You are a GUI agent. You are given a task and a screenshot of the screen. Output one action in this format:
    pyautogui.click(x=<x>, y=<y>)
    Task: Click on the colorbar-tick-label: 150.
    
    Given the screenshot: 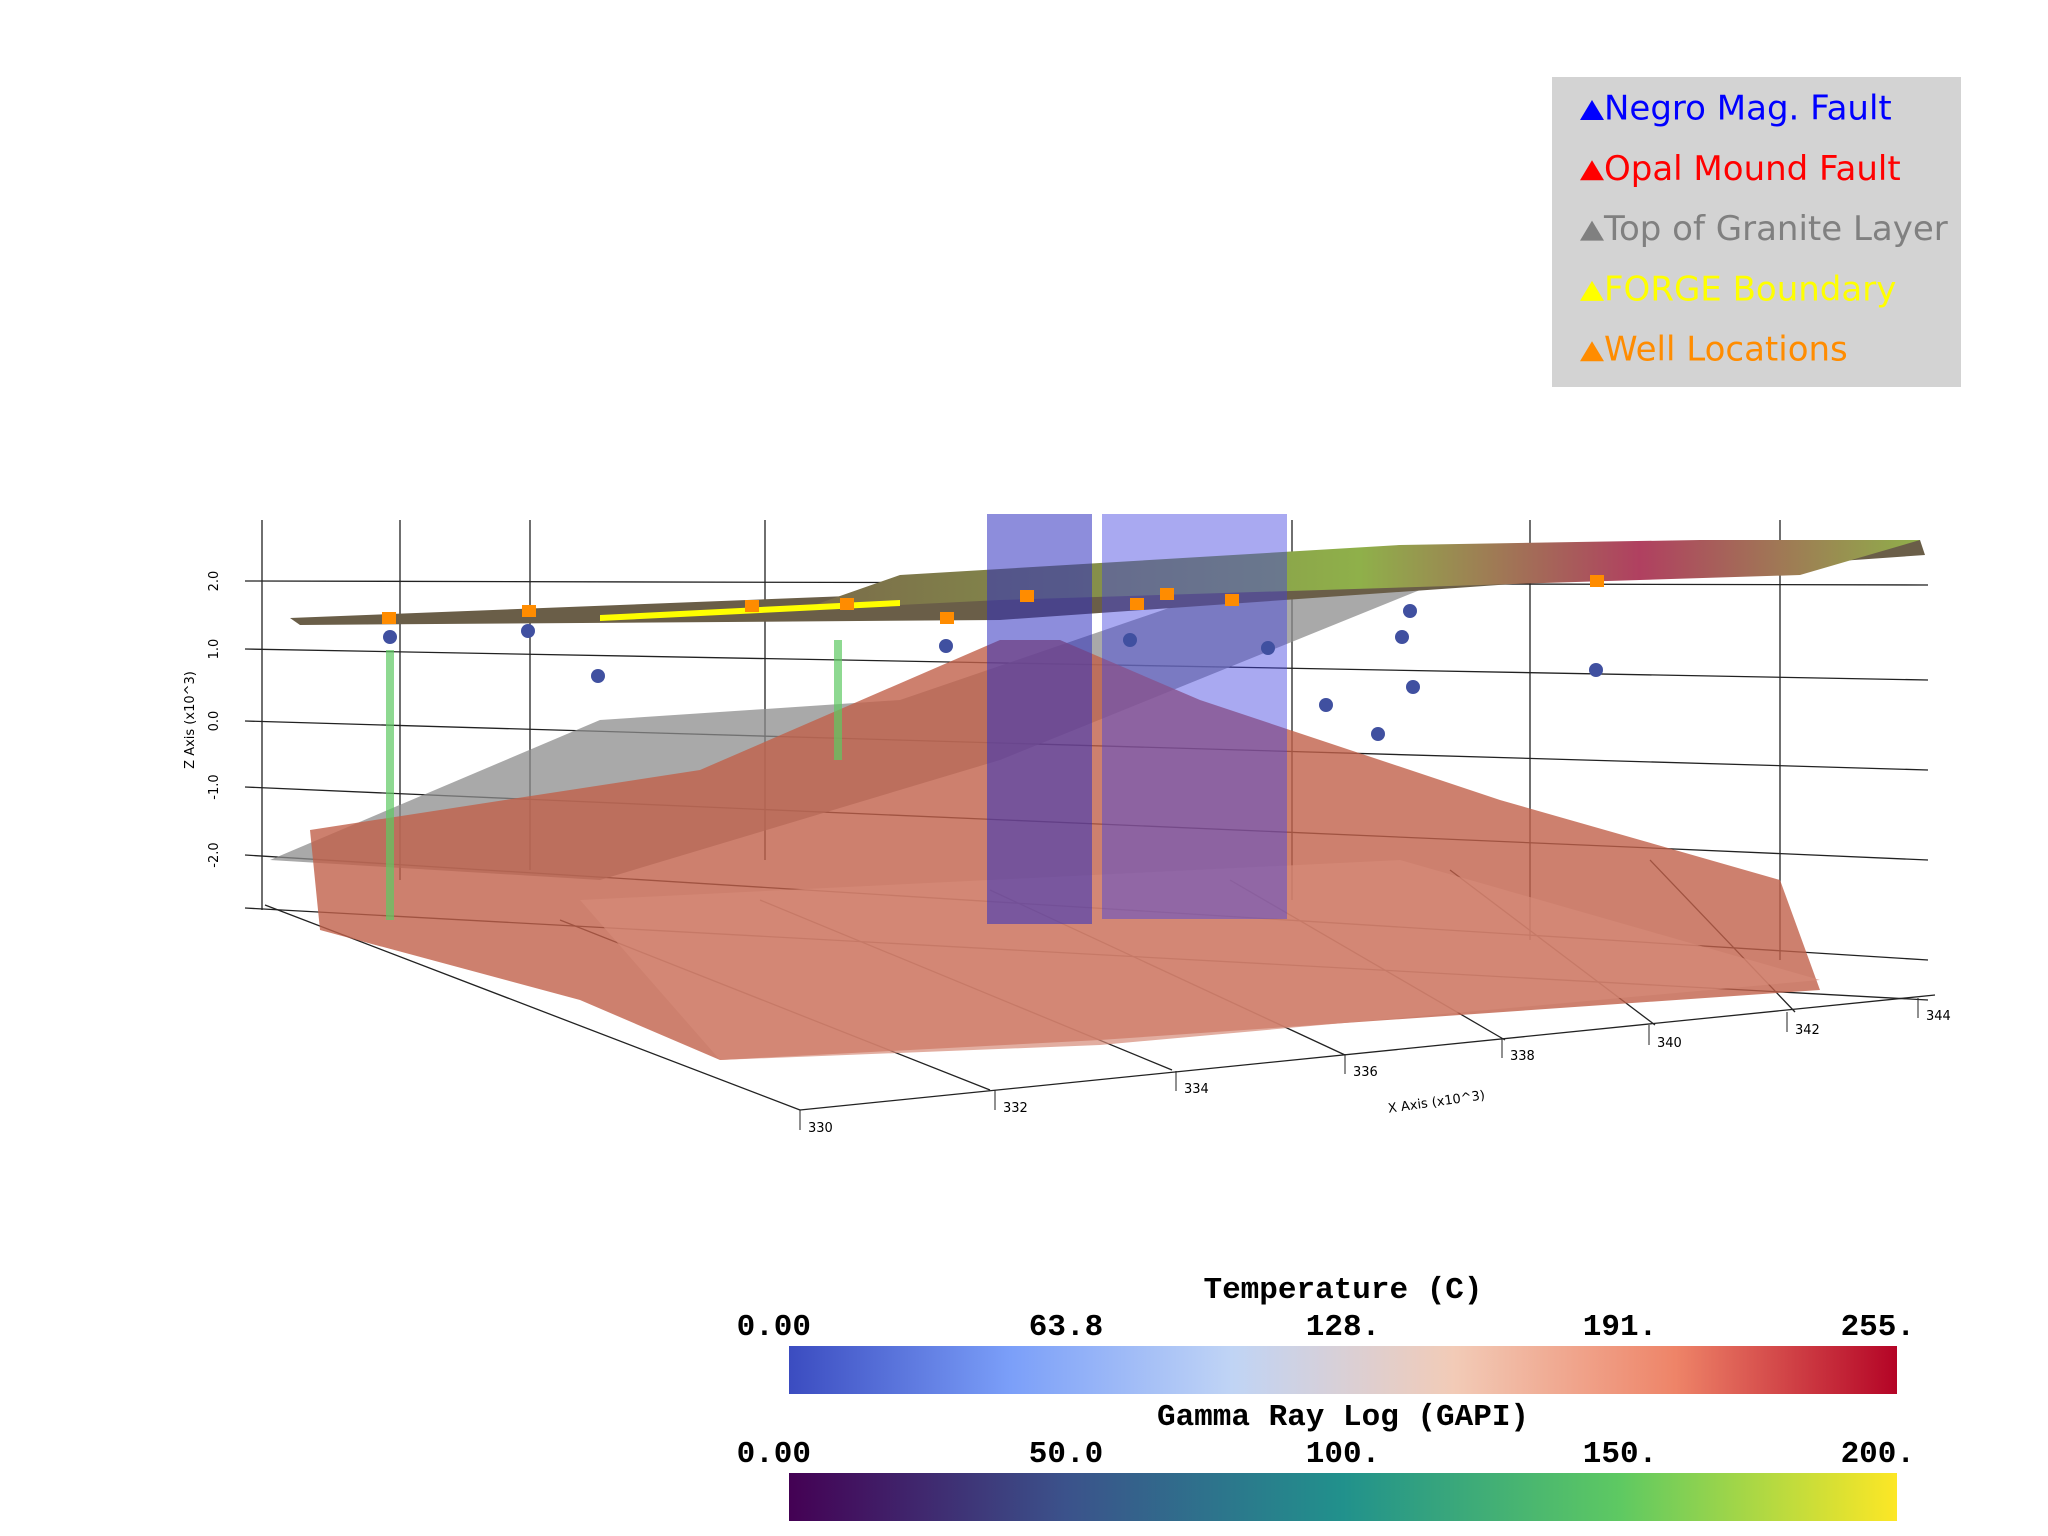 What is the action you would take?
    pyautogui.click(x=1620, y=1454)
    